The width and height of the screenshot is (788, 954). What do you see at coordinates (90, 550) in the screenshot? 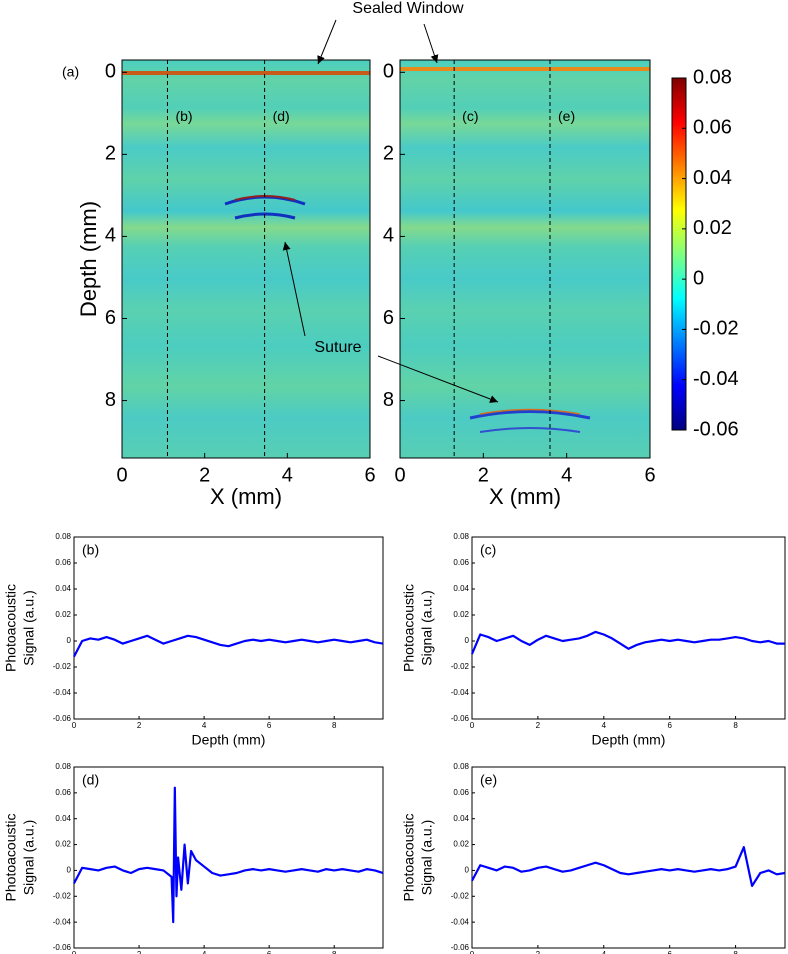
I see `panel-label: (b)` at bounding box center [90, 550].